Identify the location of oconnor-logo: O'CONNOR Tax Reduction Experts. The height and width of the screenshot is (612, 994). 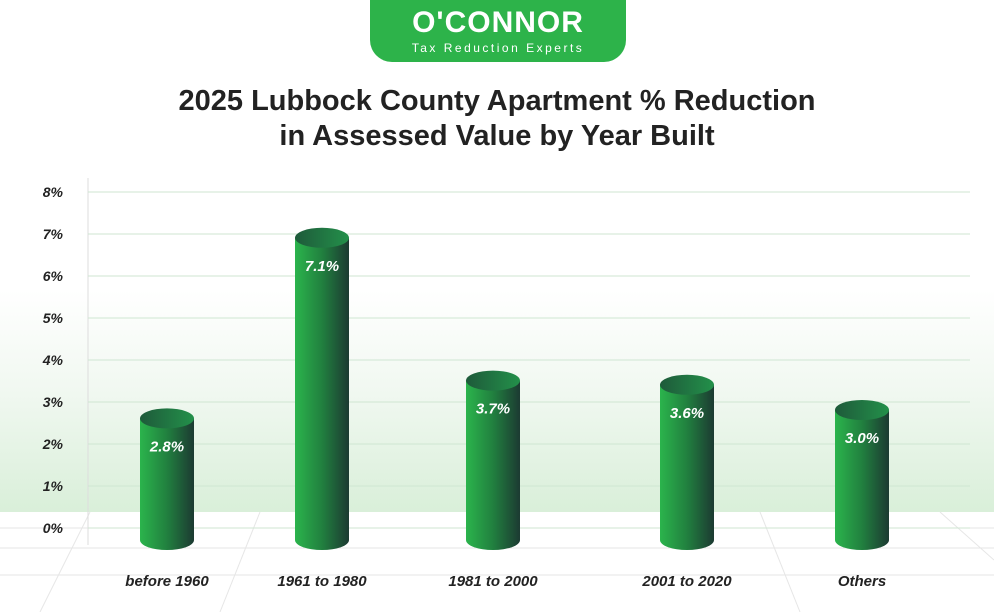
(498, 31).